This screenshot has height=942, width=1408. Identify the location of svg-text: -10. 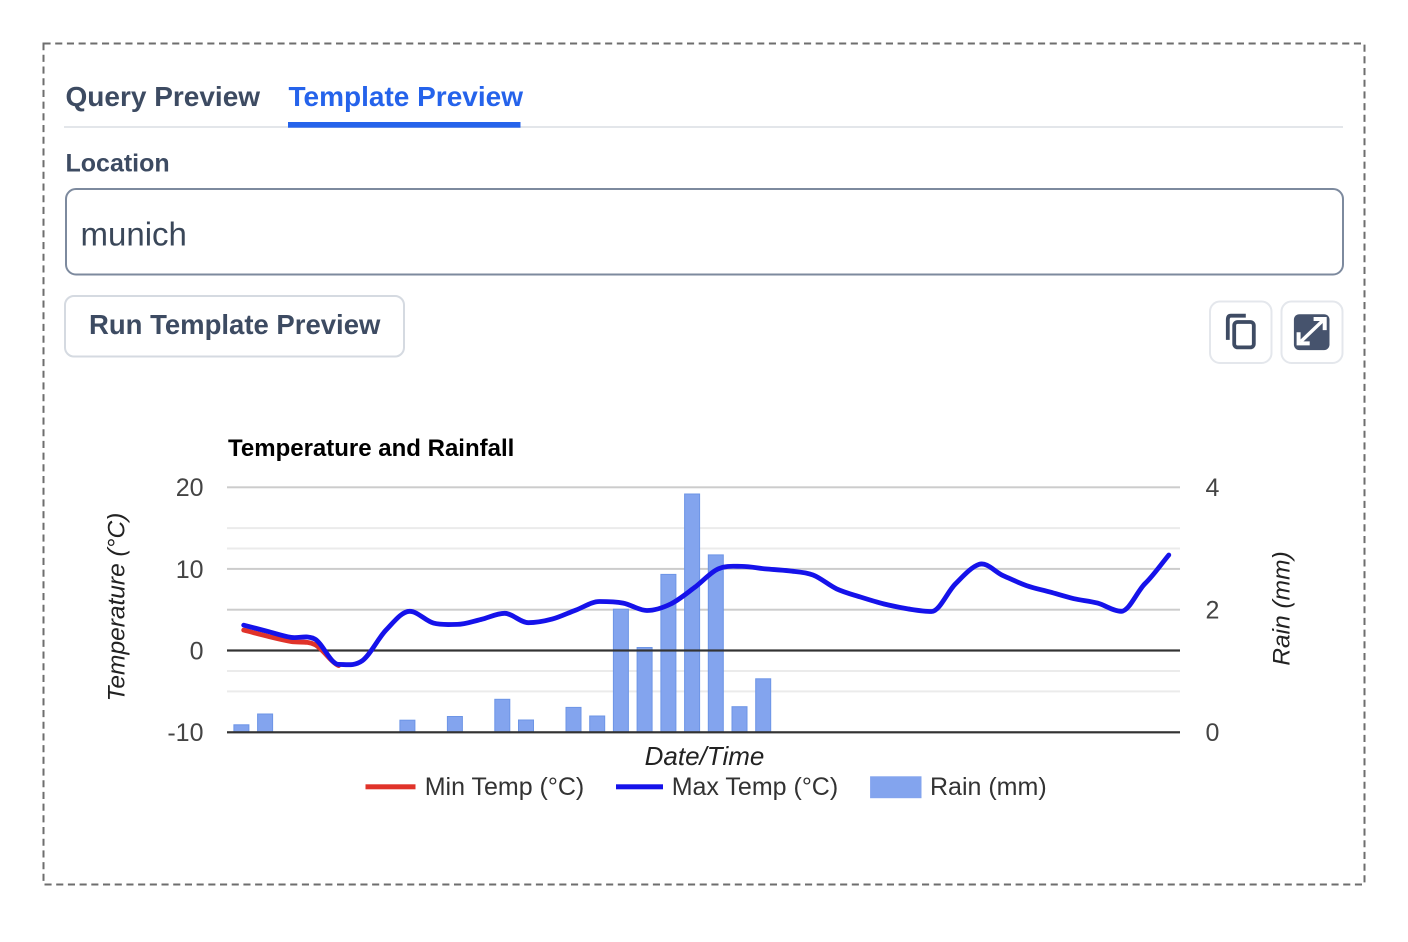
(185, 733).